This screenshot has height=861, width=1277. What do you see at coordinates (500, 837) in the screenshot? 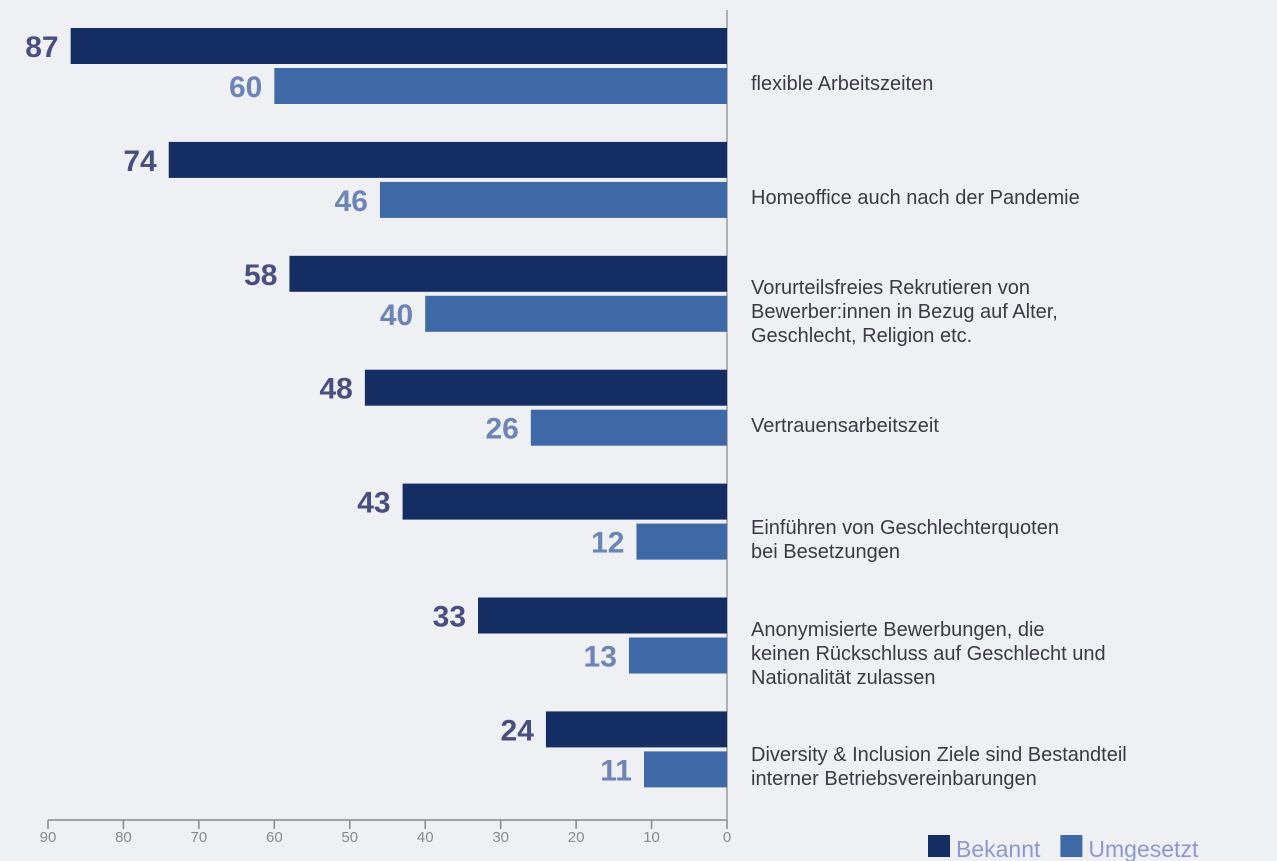
I see `x-tick-label: 30` at bounding box center [500, 837].